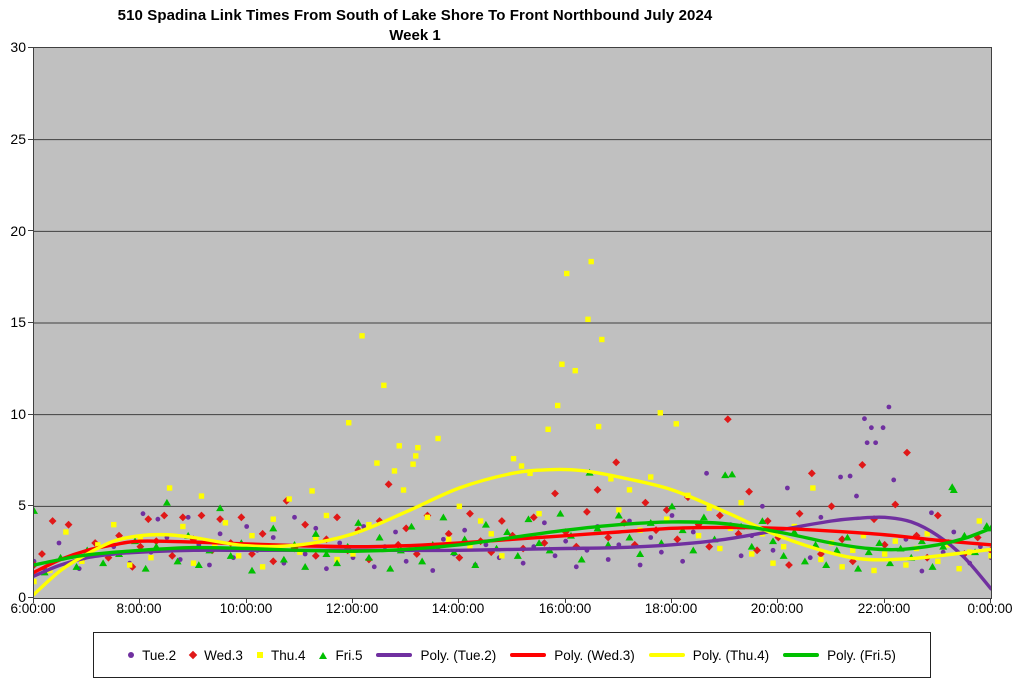 The width and height of the screenshot is (1024, 690). What do you see at coordinates (528, 655) in the screenshot?
I see `red-trendline-icon` at bounding box center [528, 655].